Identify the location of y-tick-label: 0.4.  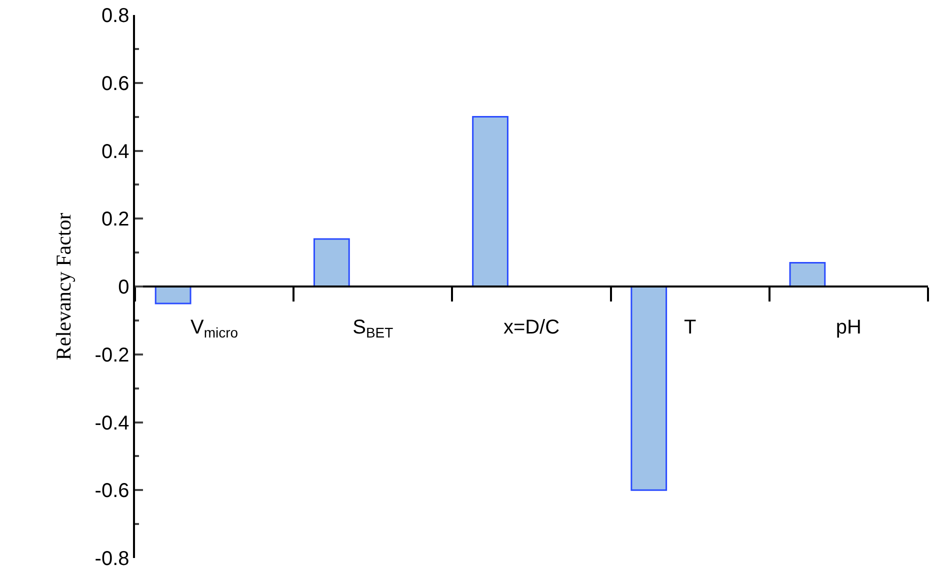
(115, 151).